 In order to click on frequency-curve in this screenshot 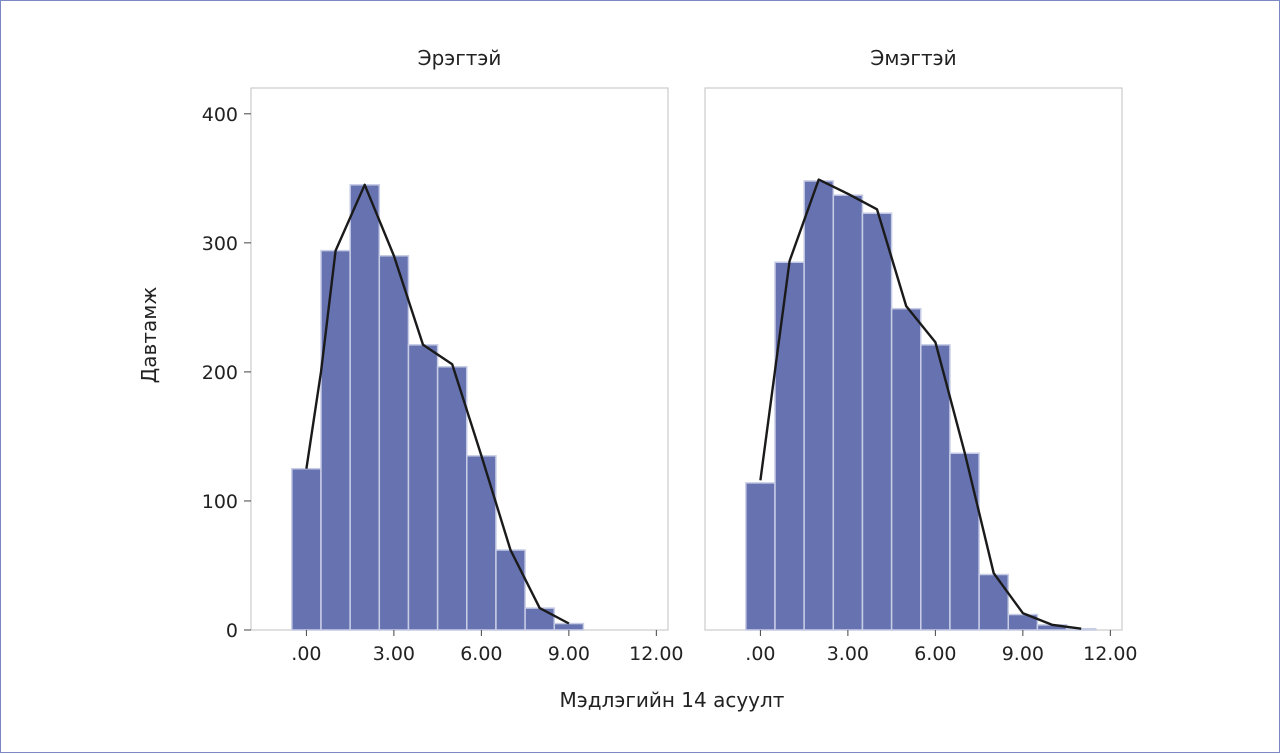, I will do `click(437, 404)`.